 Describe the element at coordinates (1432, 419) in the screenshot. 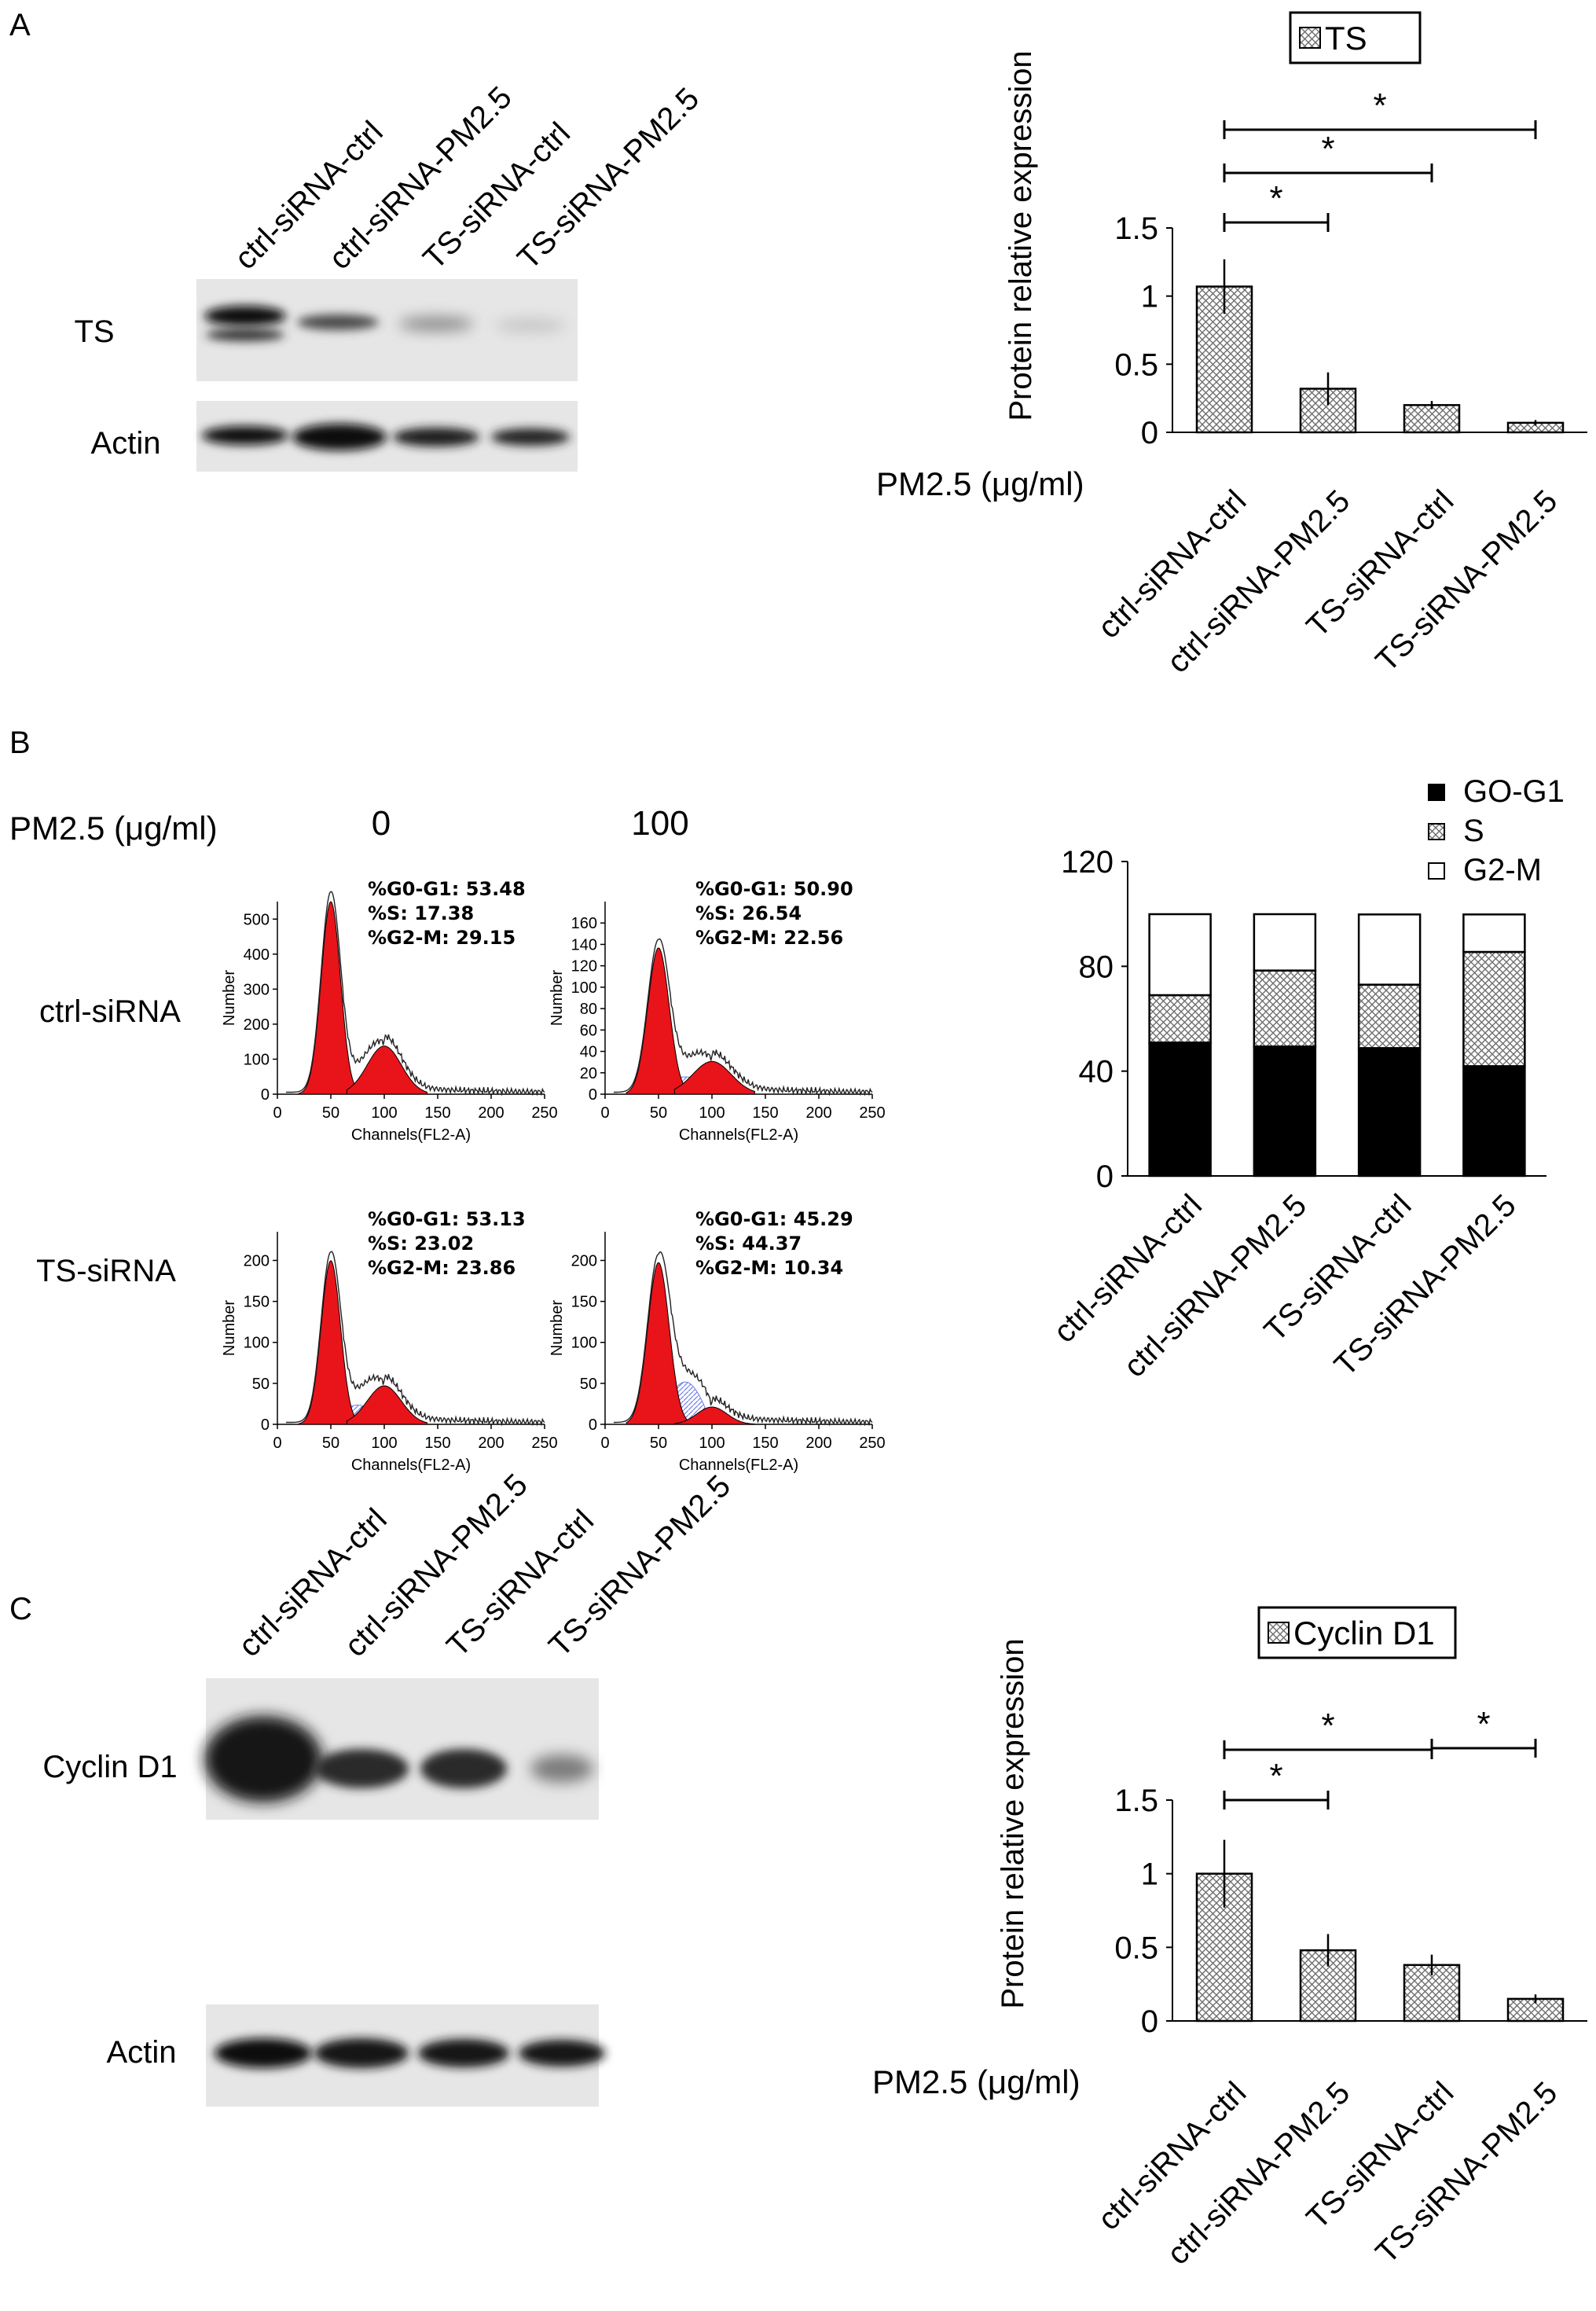

I see `bar` at that location.